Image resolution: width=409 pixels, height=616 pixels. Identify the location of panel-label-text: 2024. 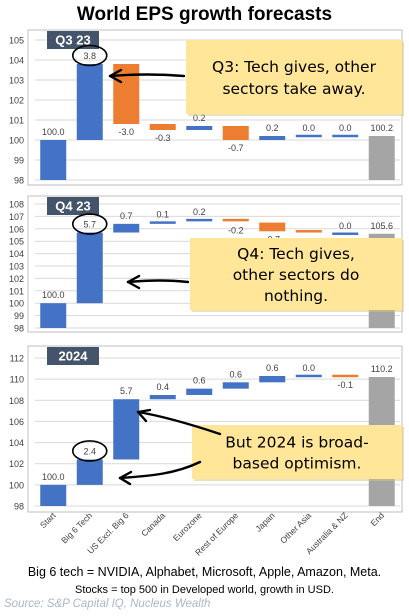
(74, 356).